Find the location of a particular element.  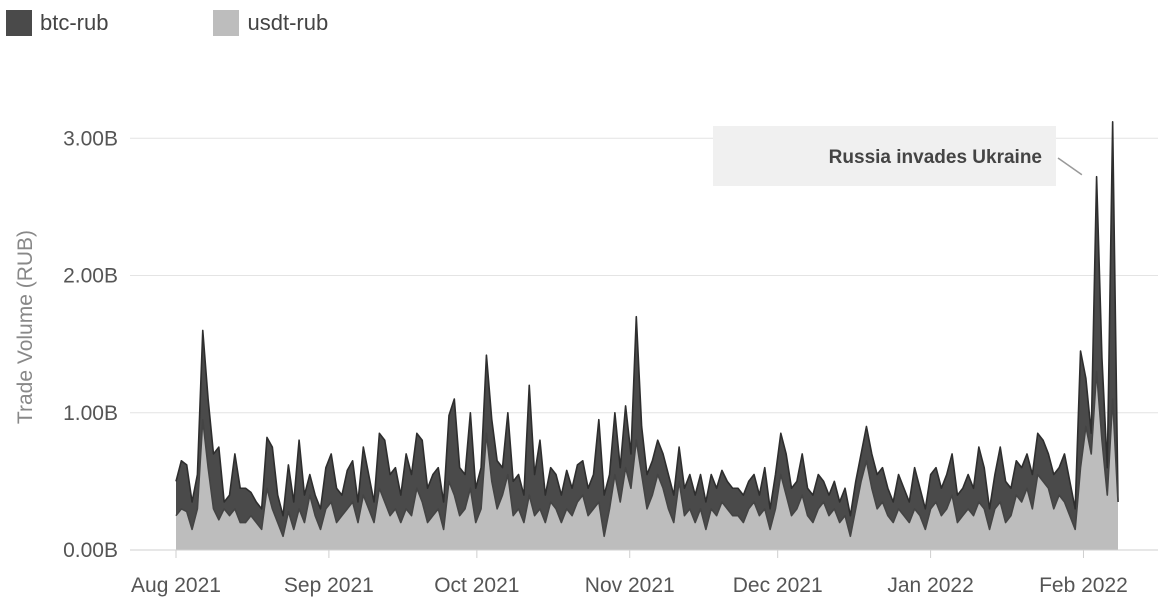

annotation-box is located at coordinates (884, 156).